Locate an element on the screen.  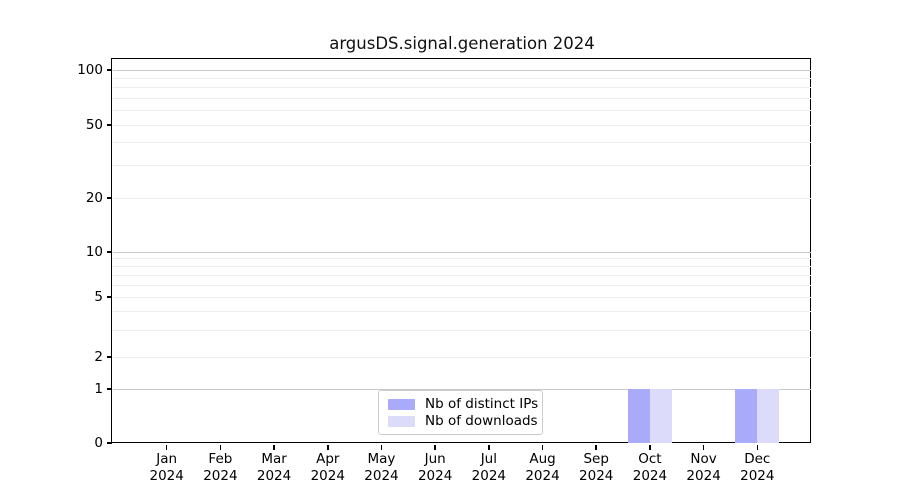
x-tick-label: Mar 2024 is located at coordinates (274, 468).